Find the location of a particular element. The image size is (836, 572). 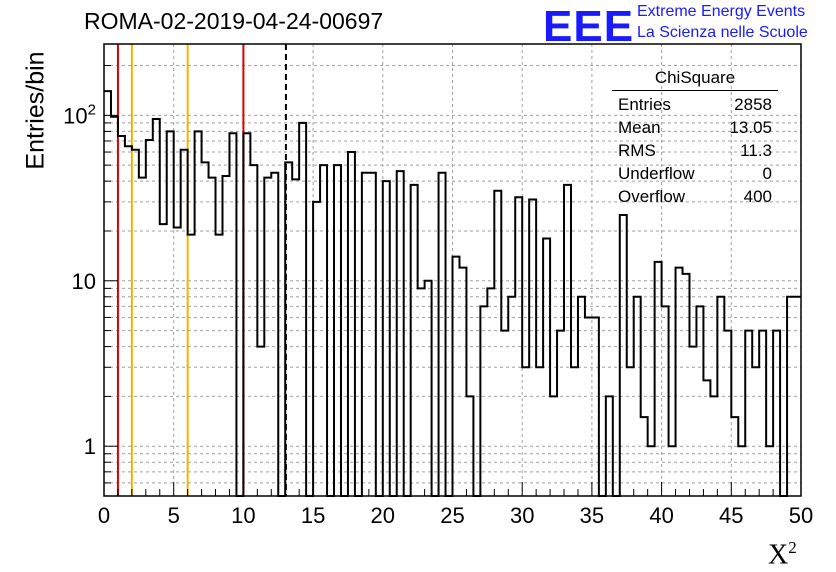

x-tick-label: 35 is located at coordinates (592, 515).